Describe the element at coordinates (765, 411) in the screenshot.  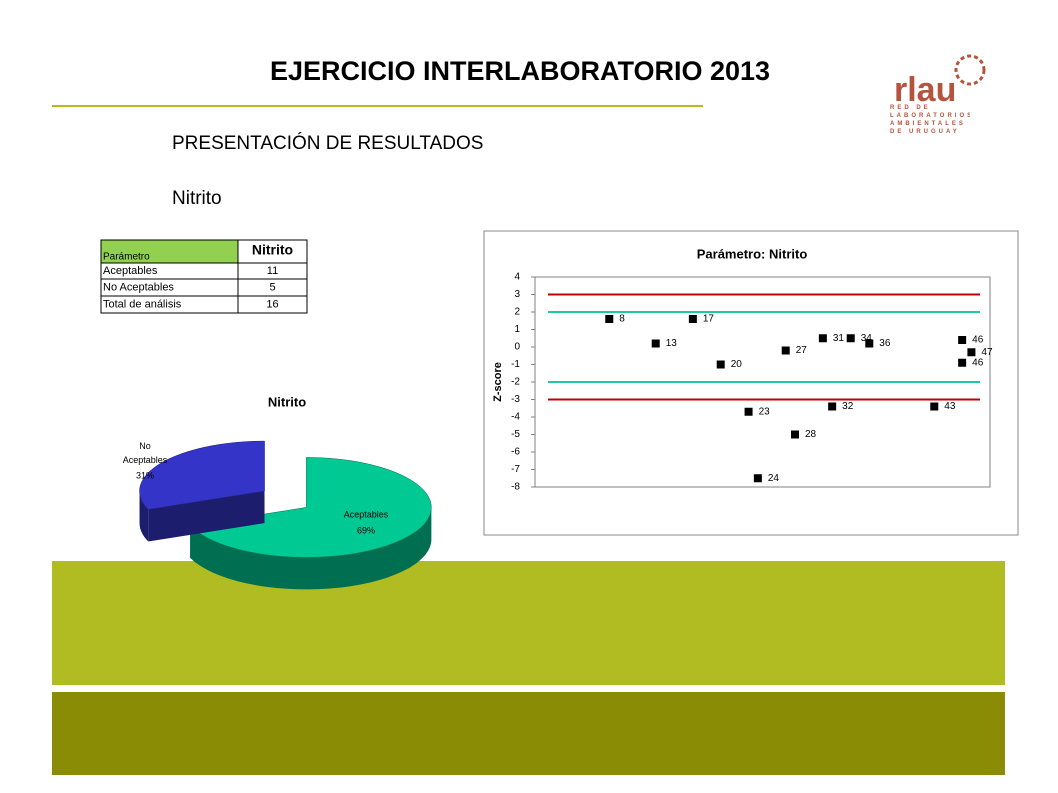
I see `point-label: 23` at that location.